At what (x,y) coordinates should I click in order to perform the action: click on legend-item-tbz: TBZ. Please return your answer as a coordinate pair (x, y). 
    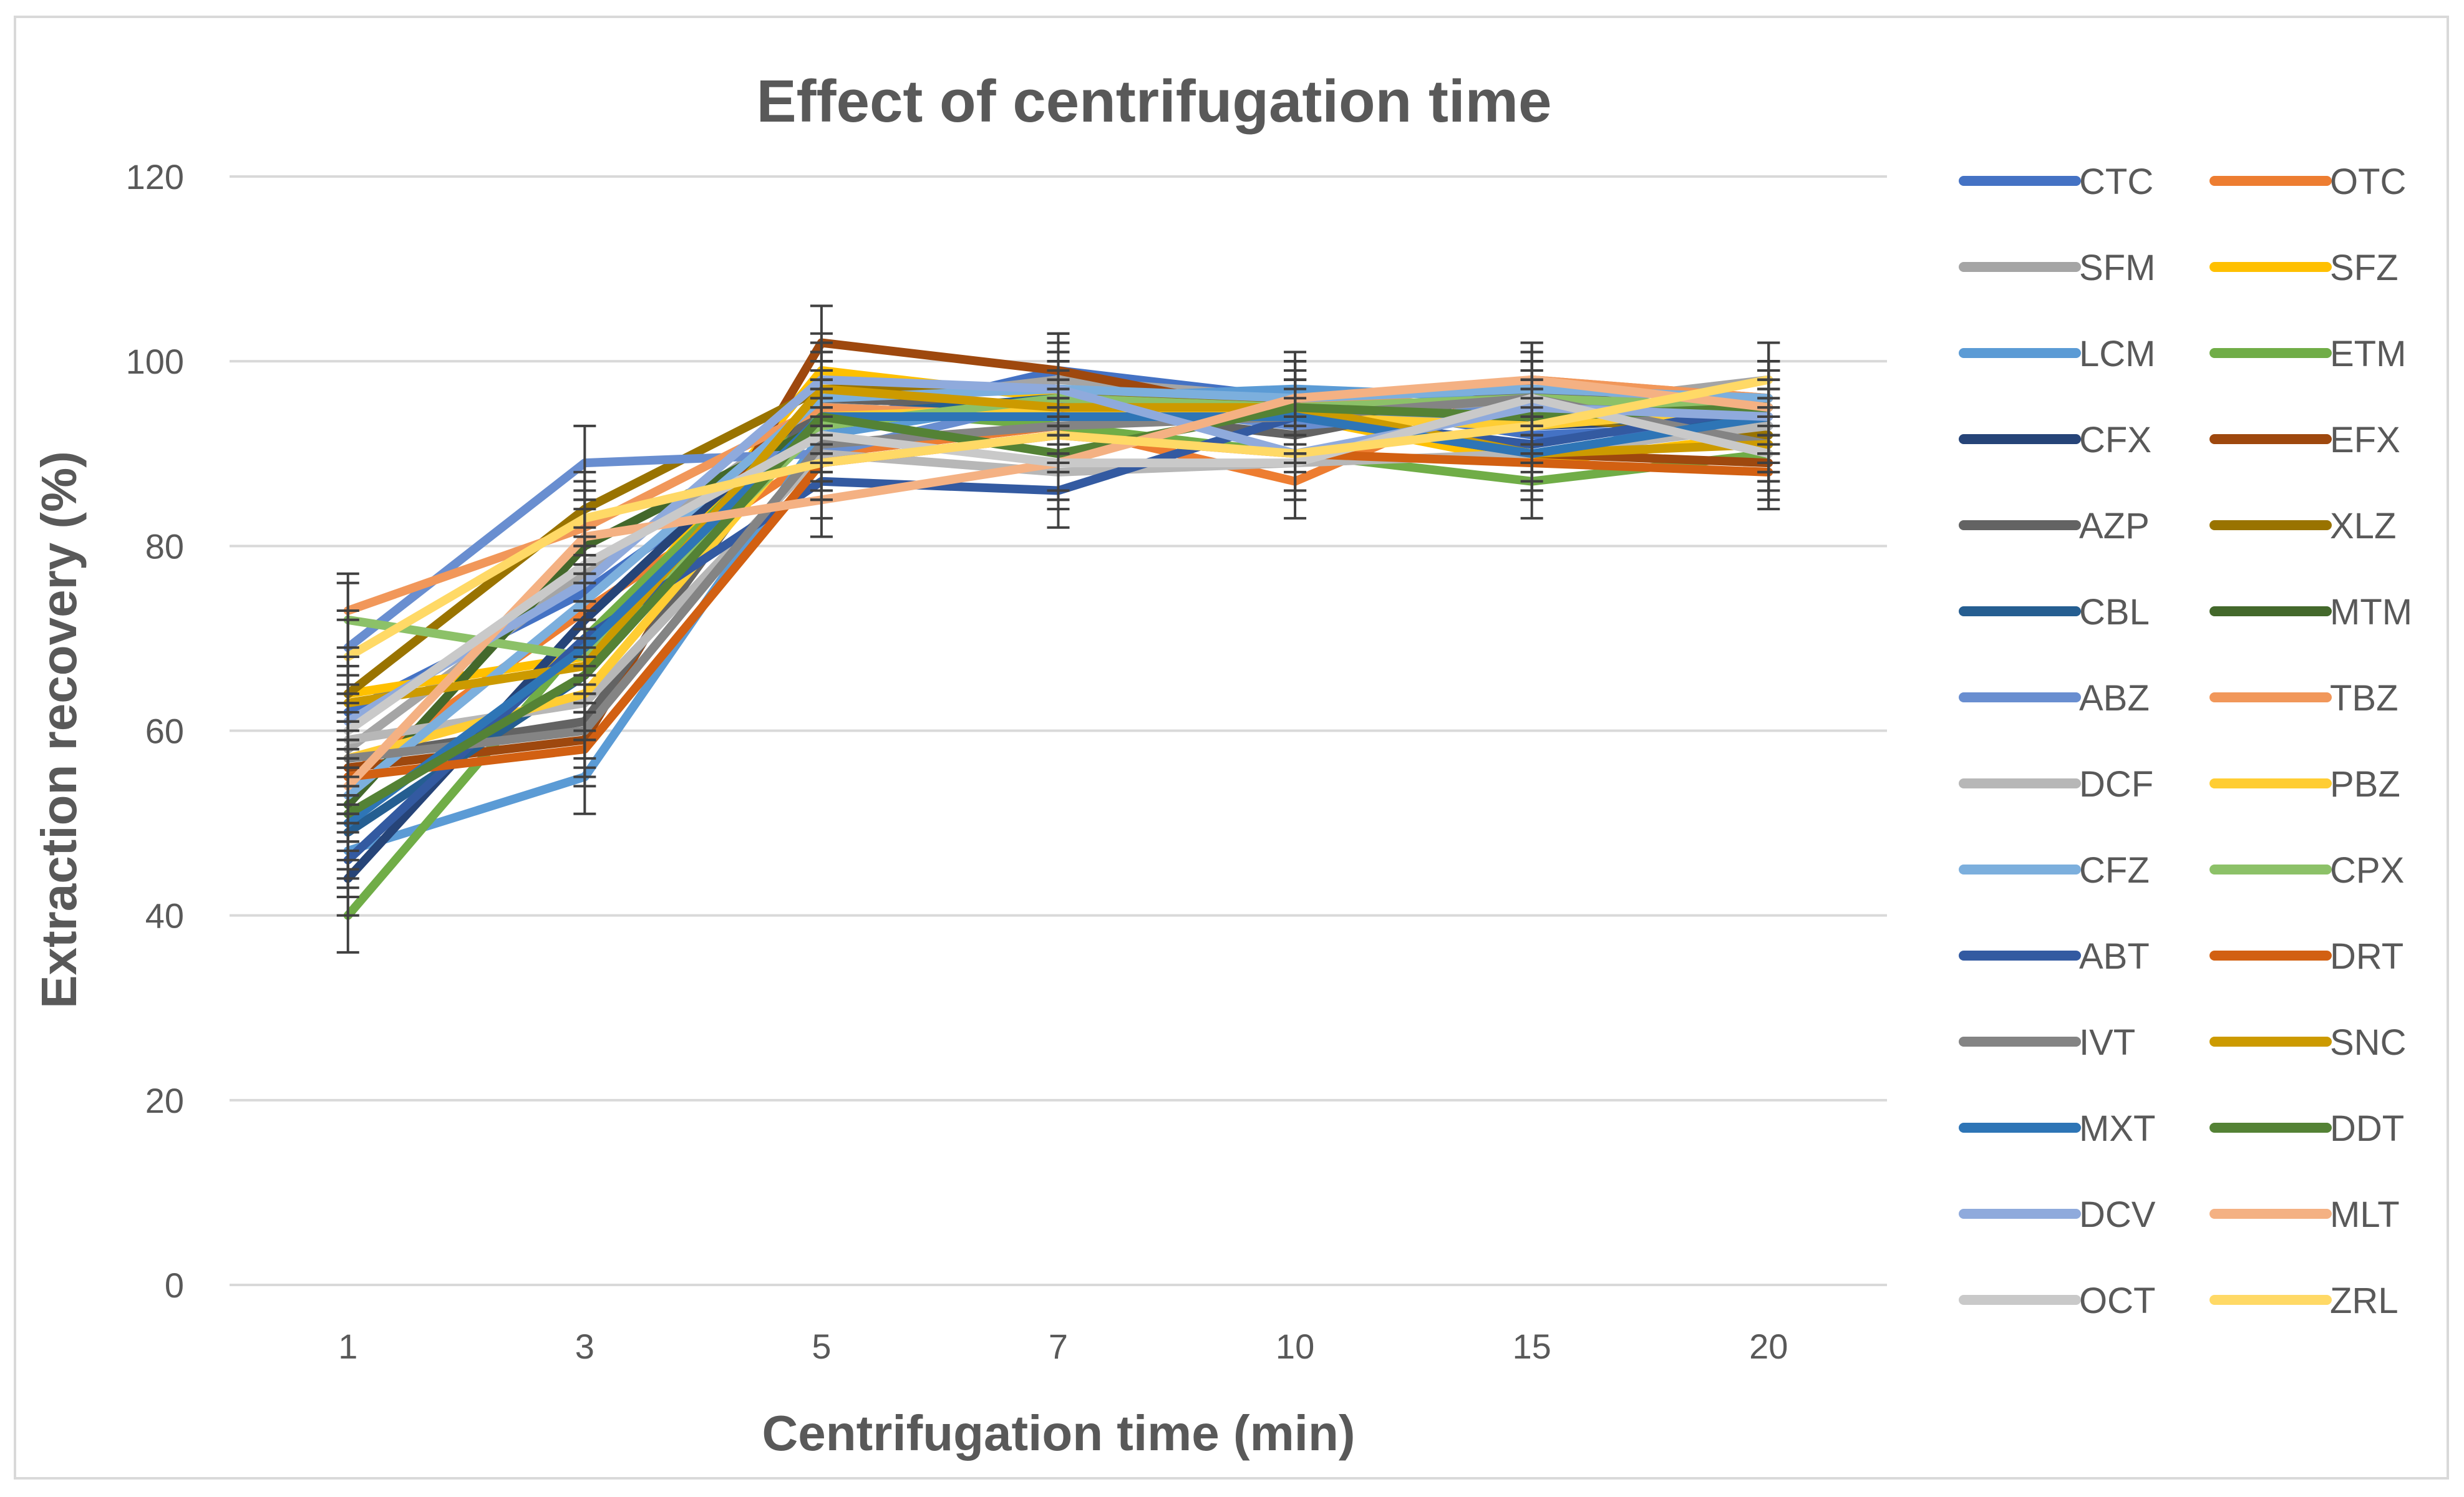
    Looking at the image, I should click on (2304, 698).